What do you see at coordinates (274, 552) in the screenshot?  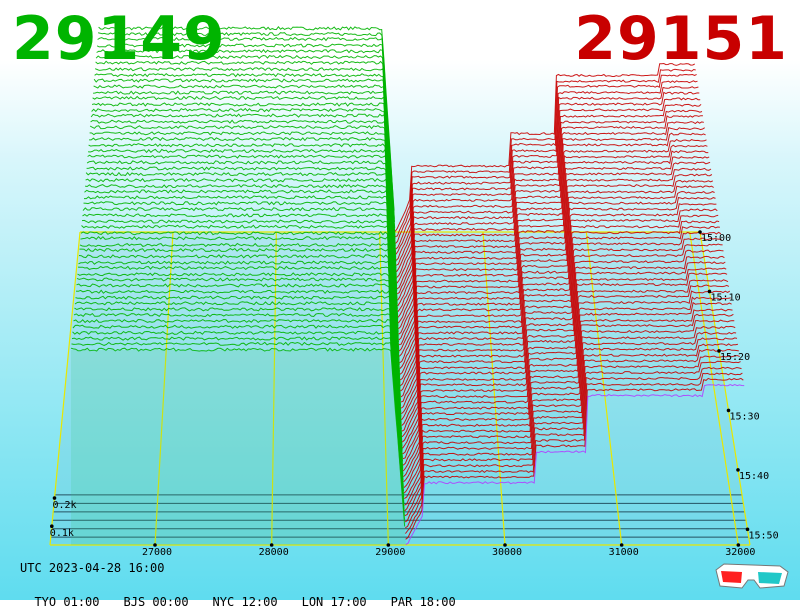 I see `price-tick-label: 28000` at bounding box center [274, 552].